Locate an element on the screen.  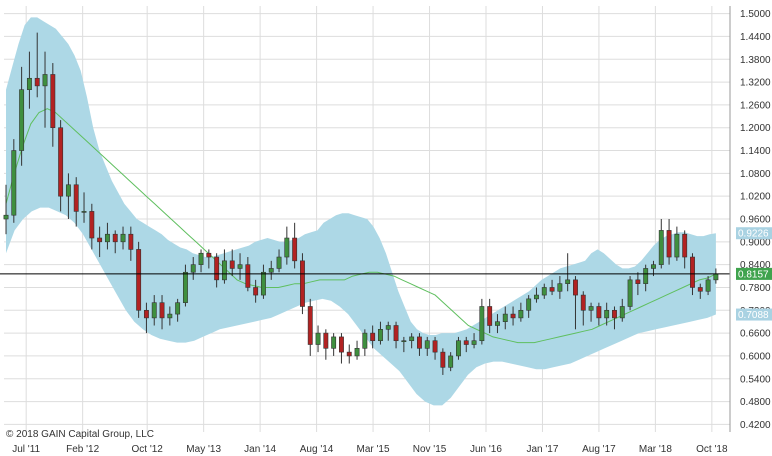
y-tick-label: 0.5400 is located at coordinates (755, 379).